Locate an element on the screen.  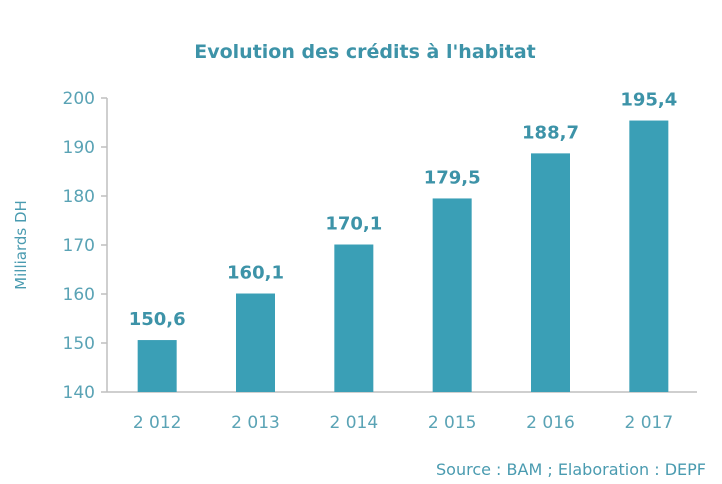
data-label: 195,4 is located at coordinates (648, 100).